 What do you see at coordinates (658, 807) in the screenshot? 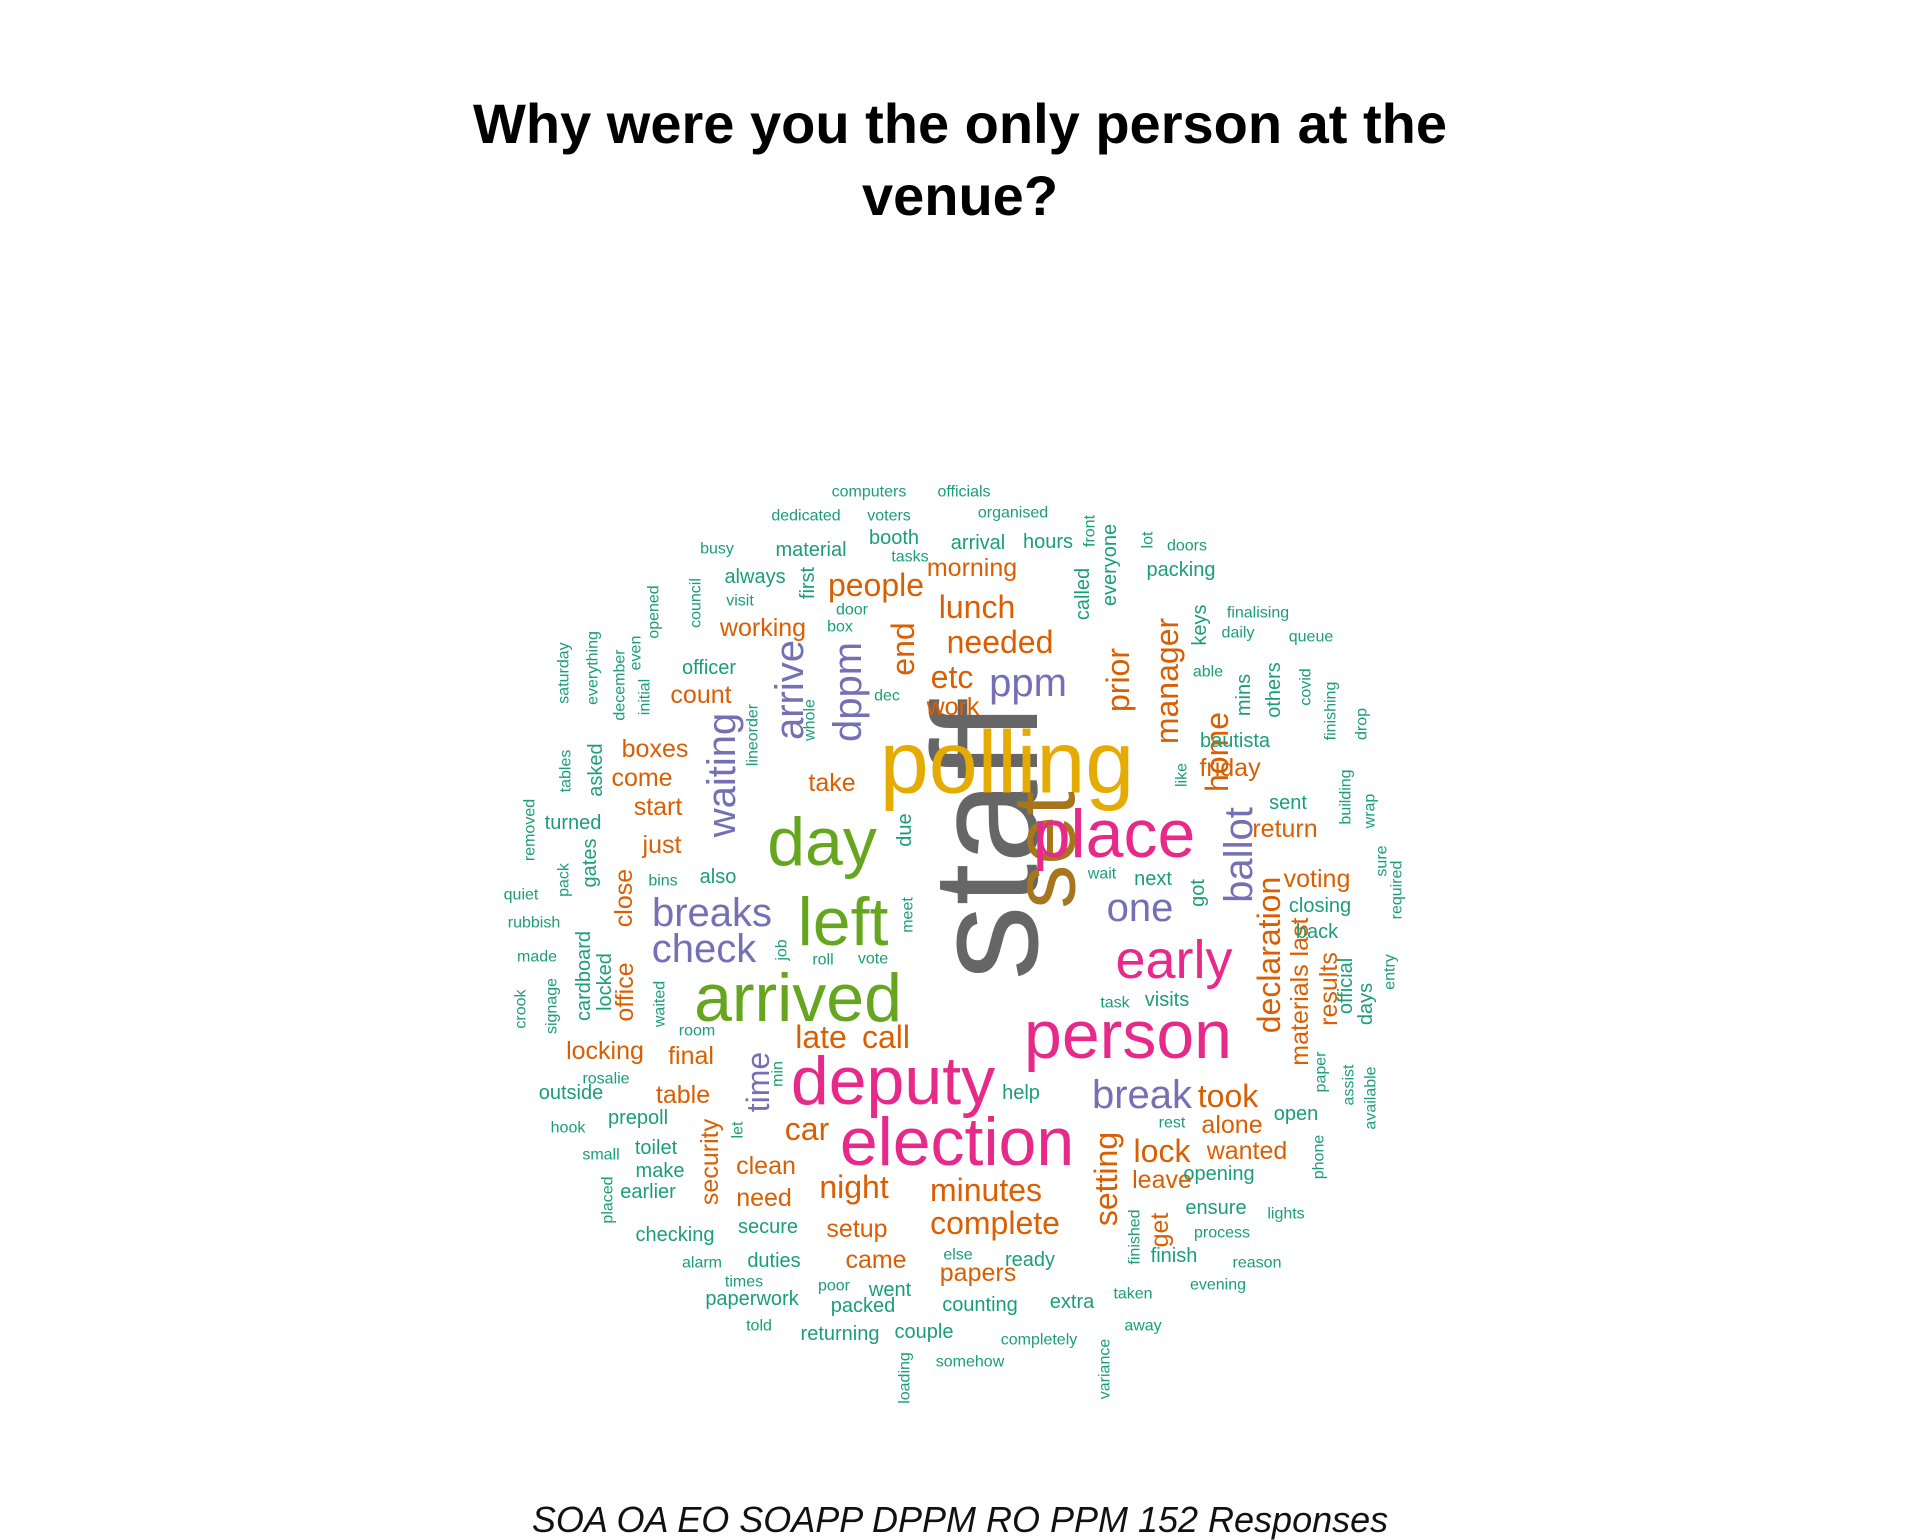
I see `word-start: start` at bounding box center [658, 807].